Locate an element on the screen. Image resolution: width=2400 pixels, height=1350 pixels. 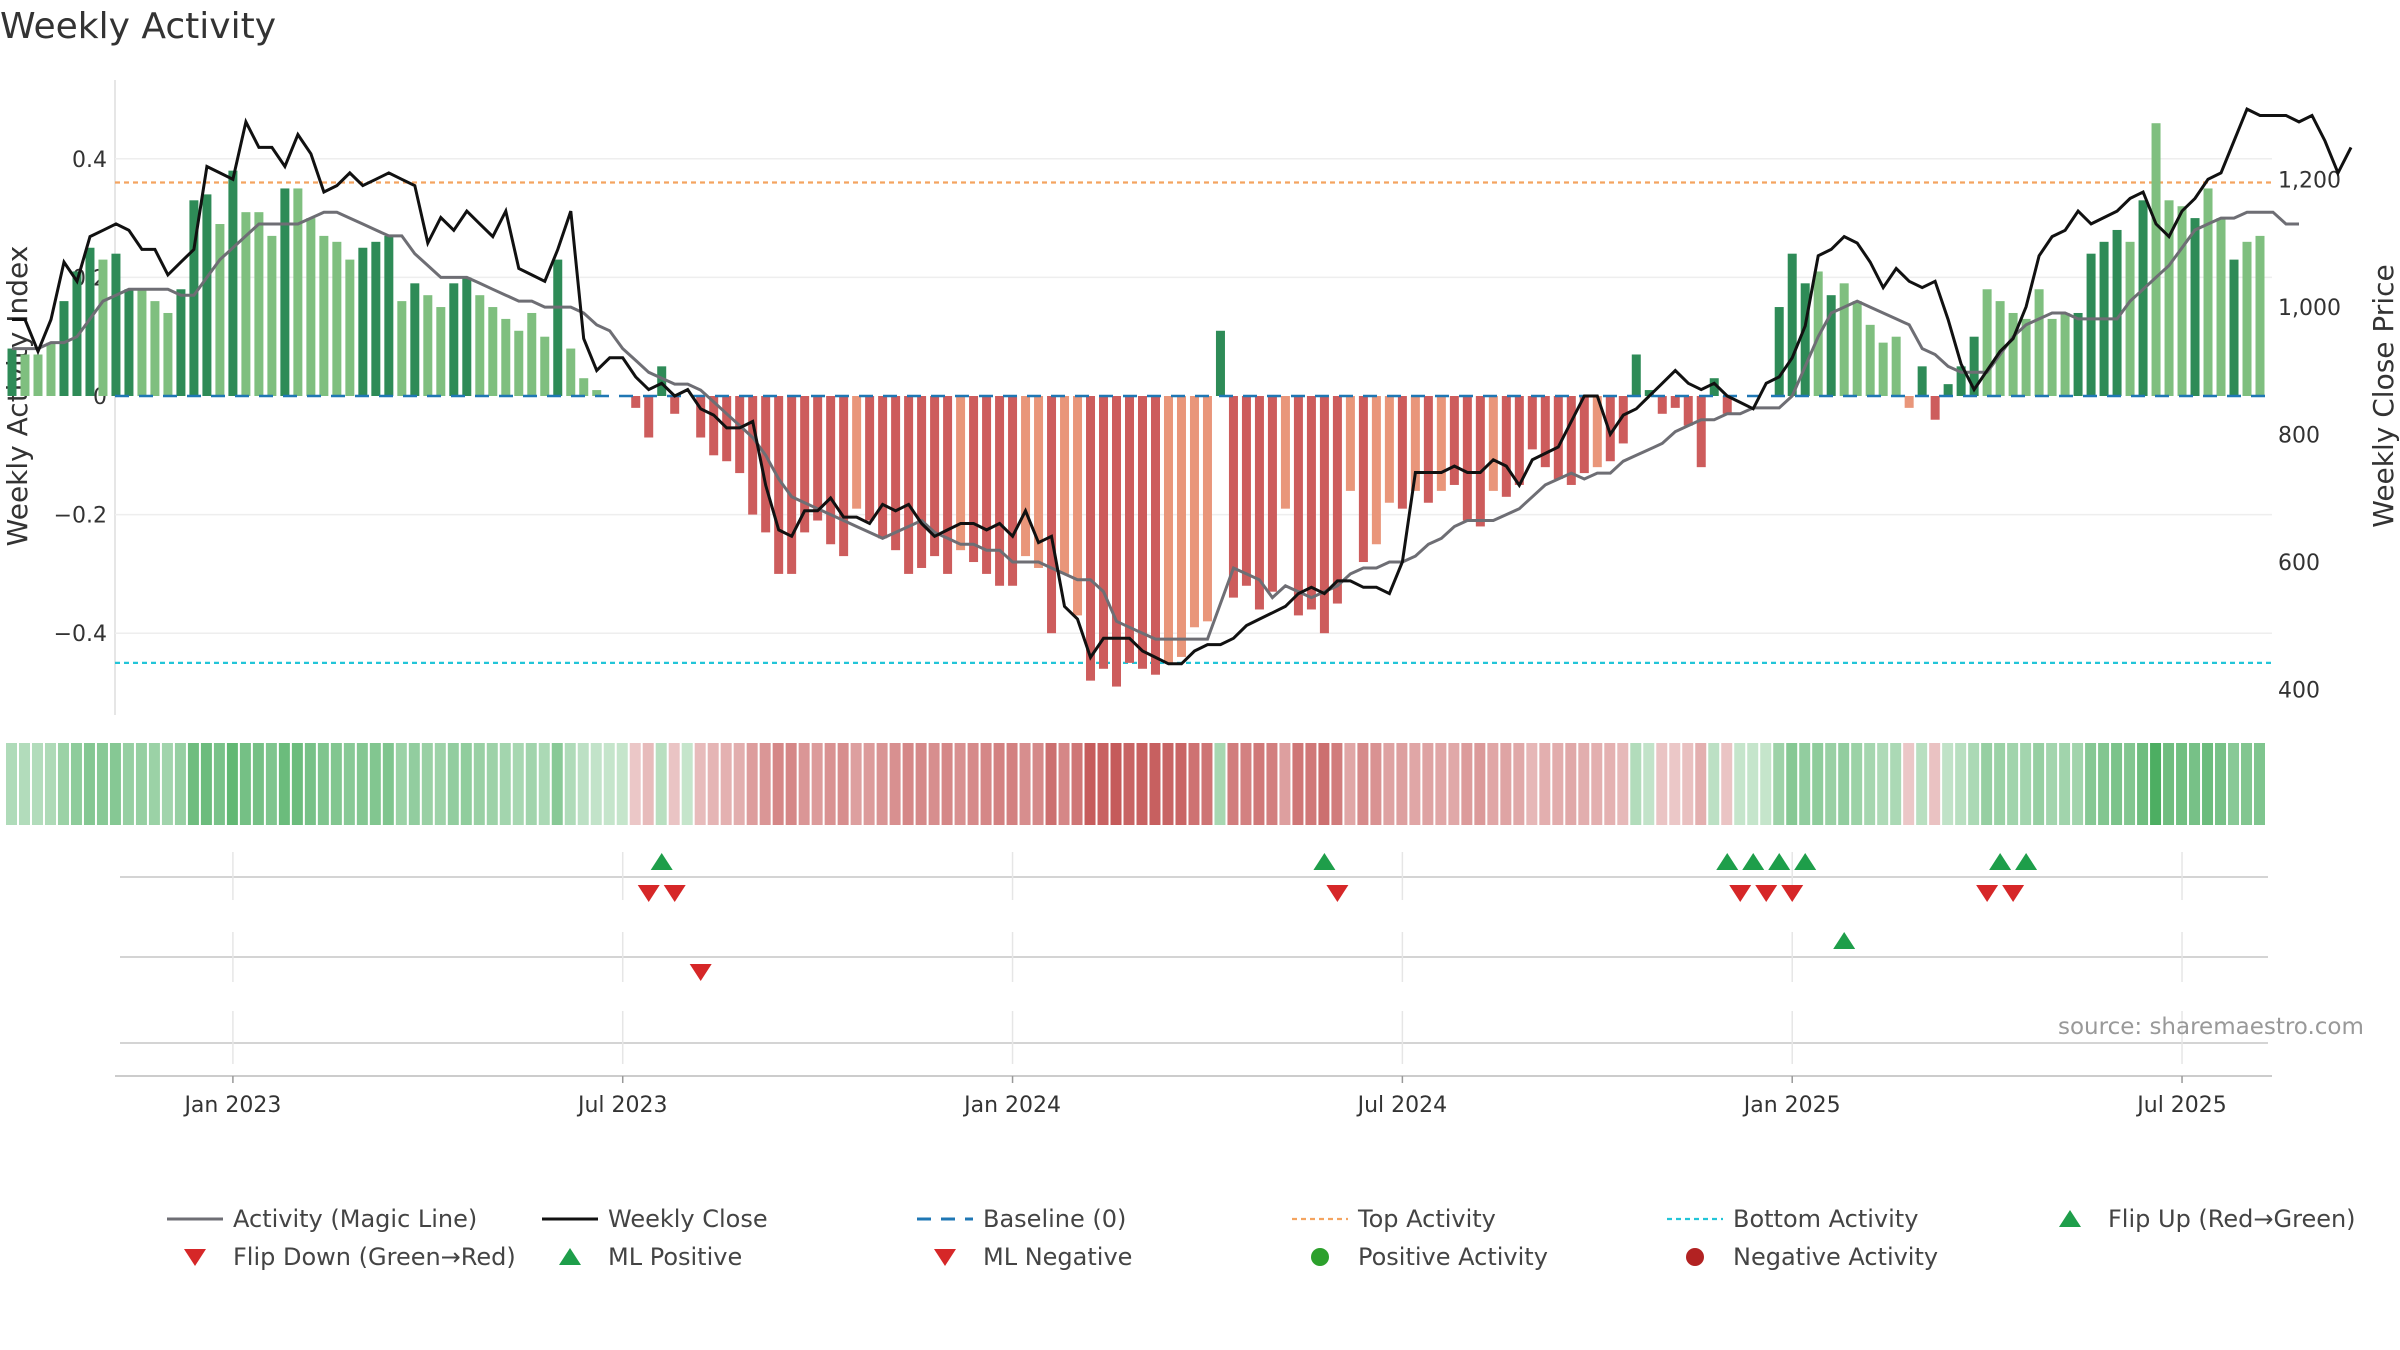
legend-label-baseline: Baseline (0) is located at coordinates (1055, 1219).